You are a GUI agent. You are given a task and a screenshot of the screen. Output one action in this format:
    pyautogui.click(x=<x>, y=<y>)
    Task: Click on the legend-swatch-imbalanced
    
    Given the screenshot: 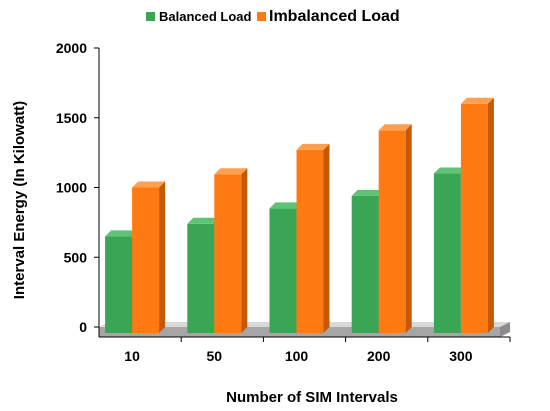 What is the action you would take?
    pyautogui.click(x=261, y=16)
    